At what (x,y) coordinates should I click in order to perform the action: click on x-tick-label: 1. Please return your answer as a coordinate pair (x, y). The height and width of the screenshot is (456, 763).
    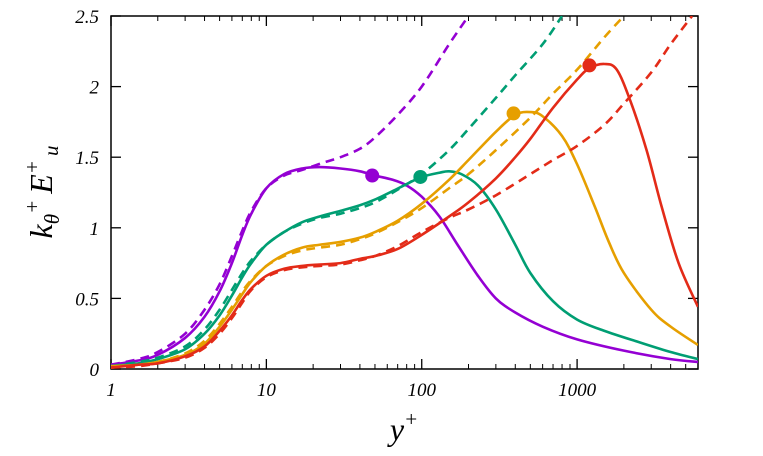
    Looking at the image, I should click on (111, 390).